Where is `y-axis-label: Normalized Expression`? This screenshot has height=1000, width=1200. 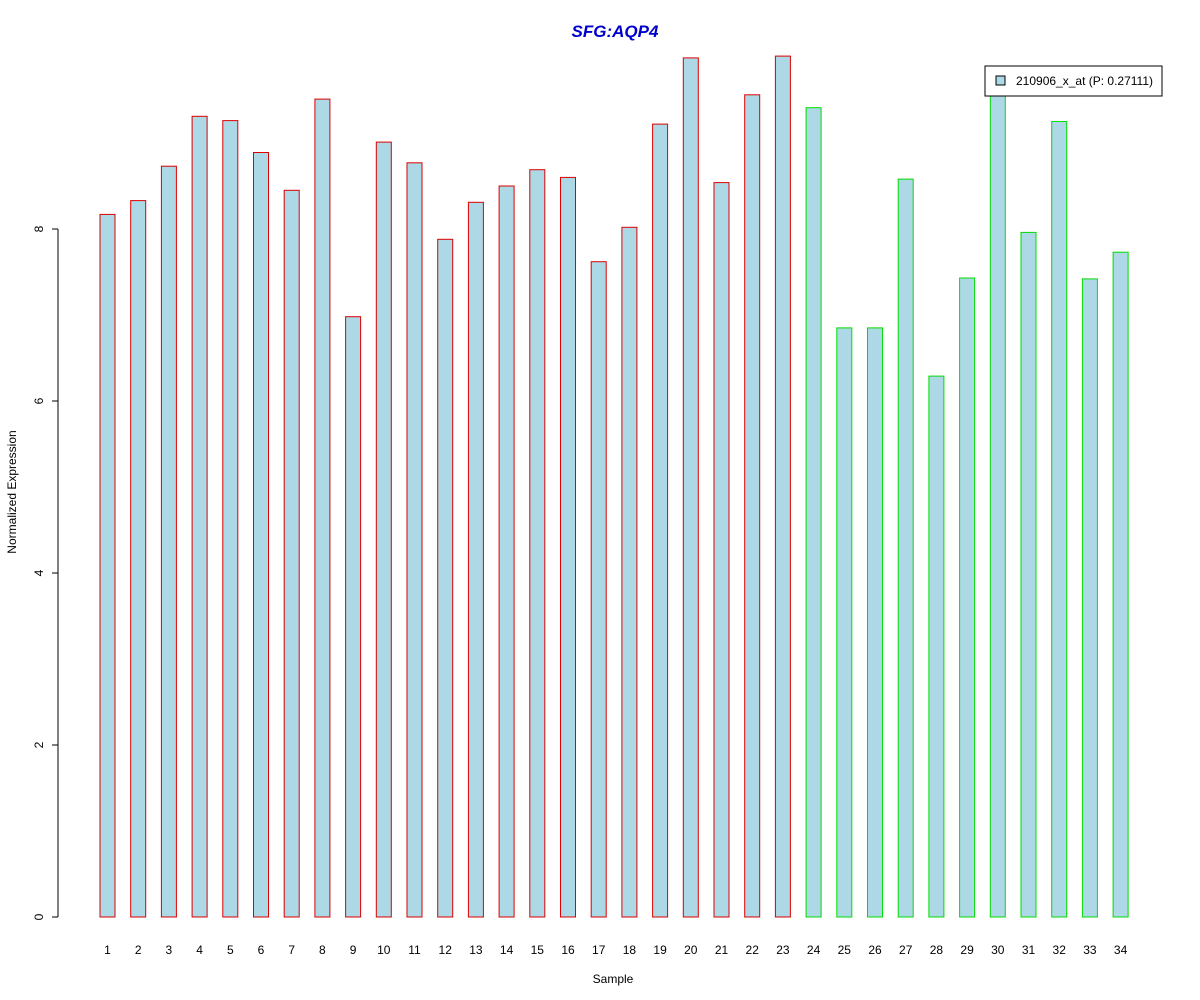 y-axis-label: Normalized Expression is located at coordinates (12, 491).